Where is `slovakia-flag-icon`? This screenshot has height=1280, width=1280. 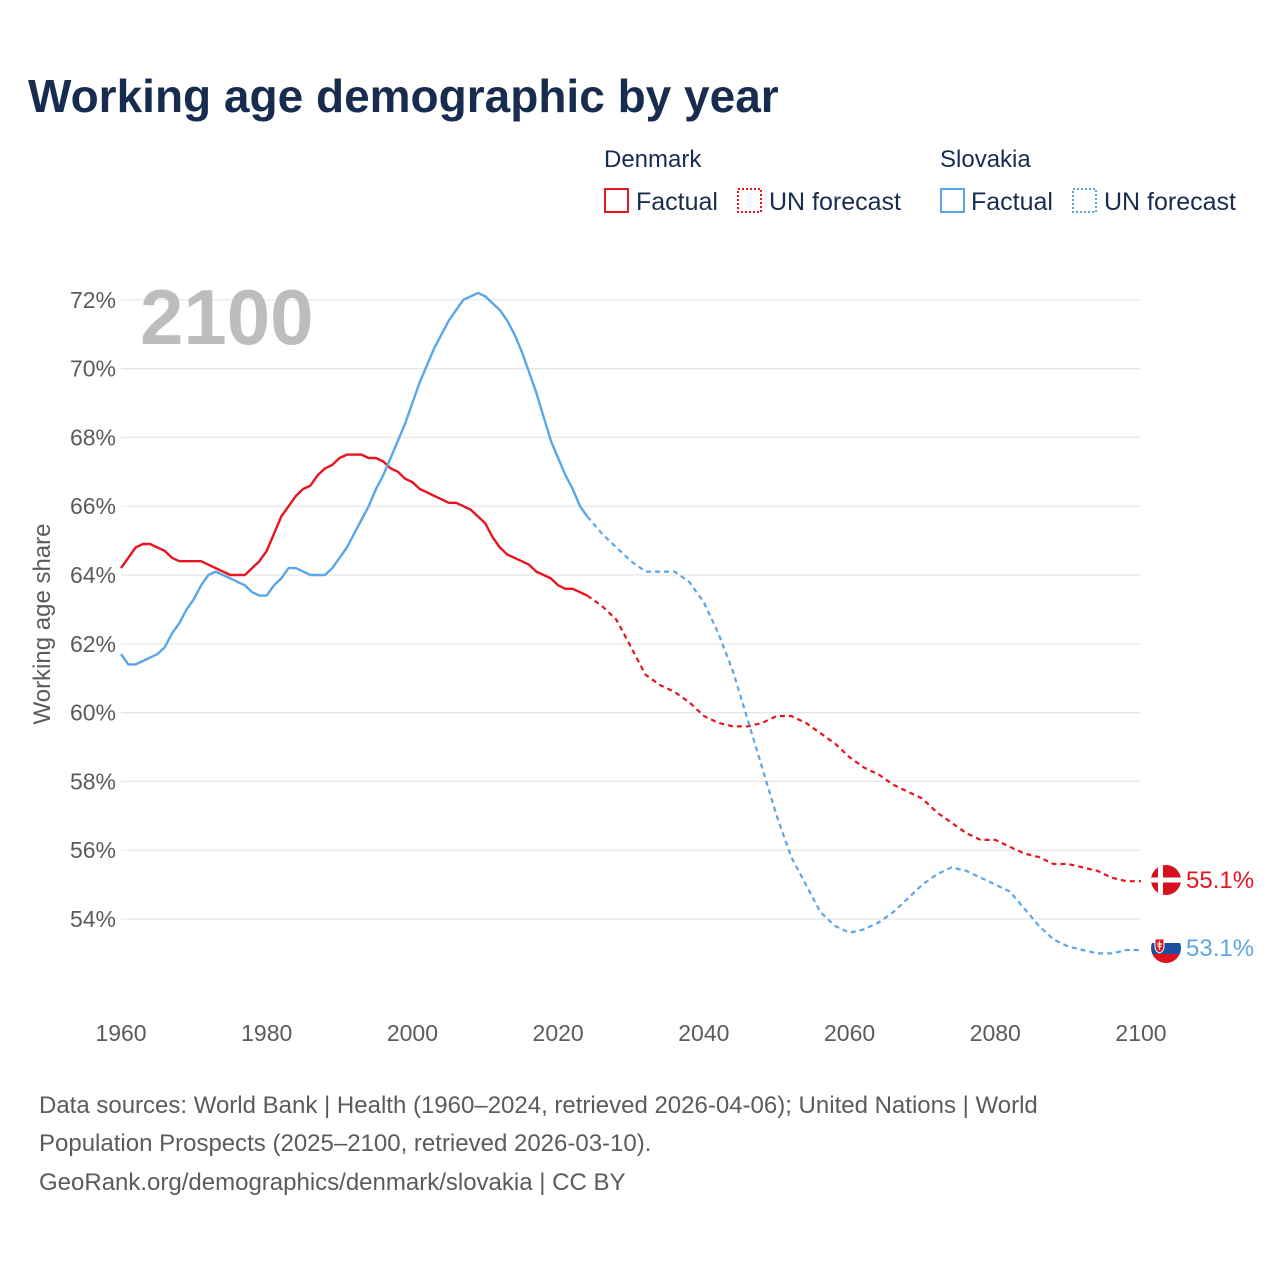
slovakia-flag-icon is located at coordinates (1166, 948).